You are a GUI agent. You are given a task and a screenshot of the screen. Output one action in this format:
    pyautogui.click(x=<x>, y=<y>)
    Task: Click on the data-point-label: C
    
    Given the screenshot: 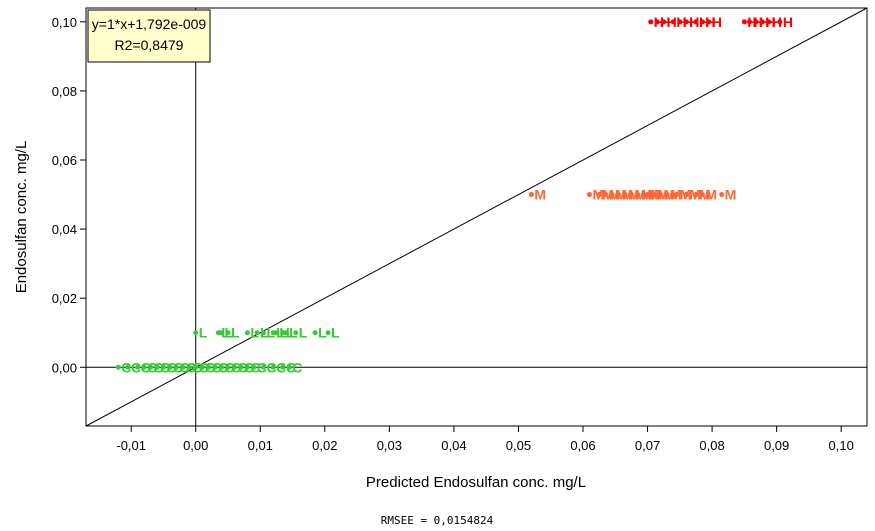 What is the action you would take?
    pyautogui.click(x=297, y=367)
    